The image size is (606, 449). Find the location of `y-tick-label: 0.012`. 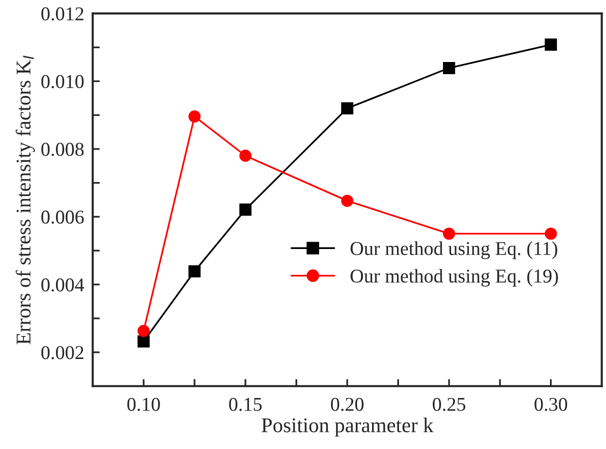

y-tick-label: 0.012 is located at coordinates (62, 13).